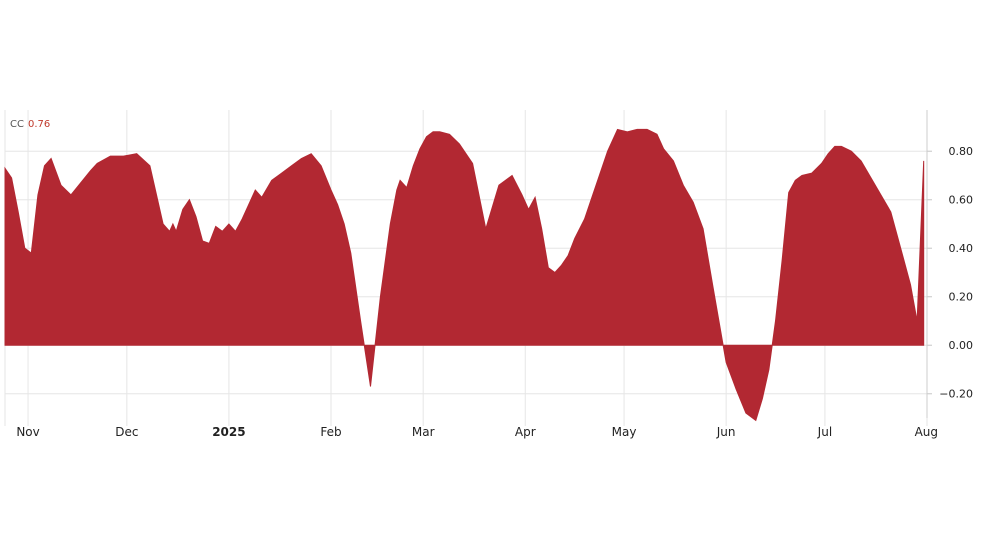 The image size is (984, 554). What do you see at coordinates (961, 248) in the screenshot?
I see `y-tick-label: 0.40` at bounding box center [961, 248].